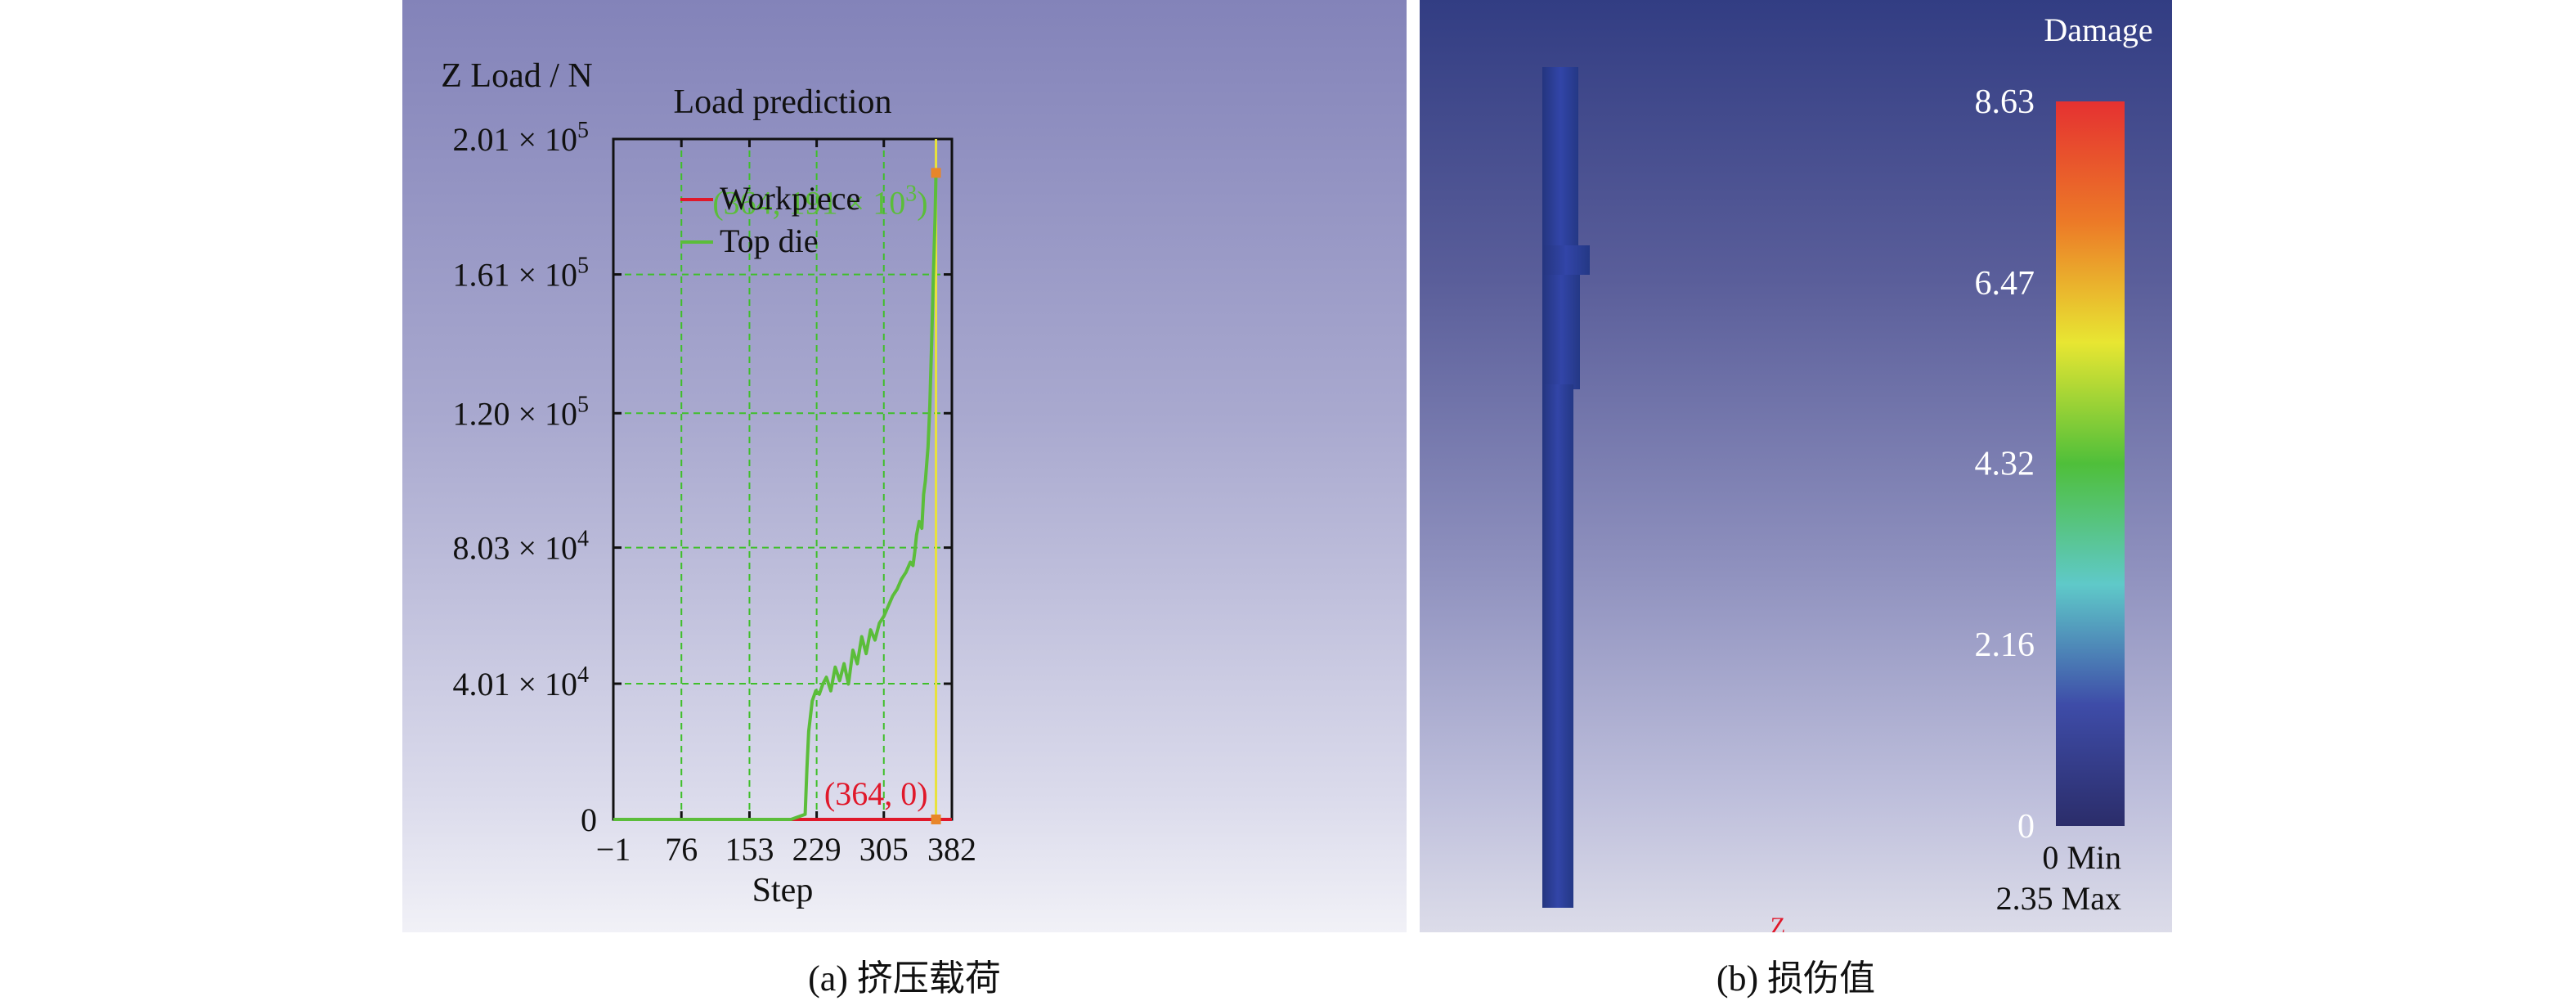  What do you see at coordinates (589, 819) in the screenshot?
I see `y-tick-label: 0` at bounding box center [589, 819].